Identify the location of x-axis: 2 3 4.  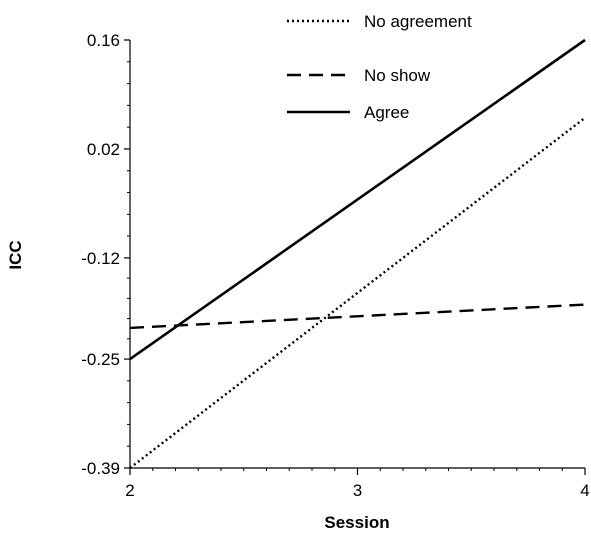
(357, 483).